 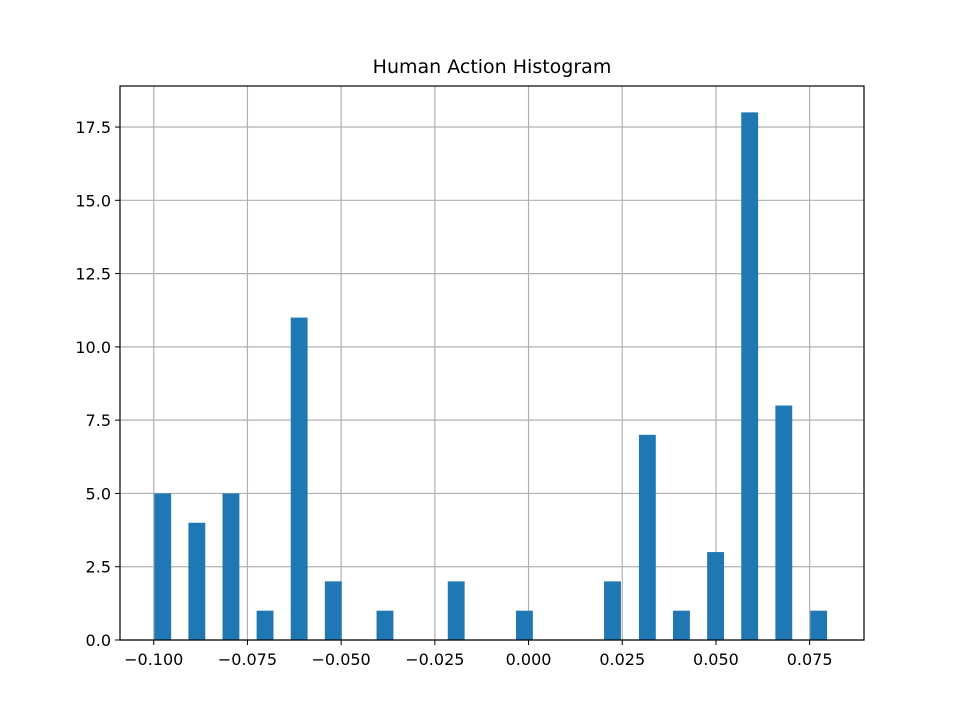 I want to click on x-tick-label: −0.075, so click(x=247, y=659).